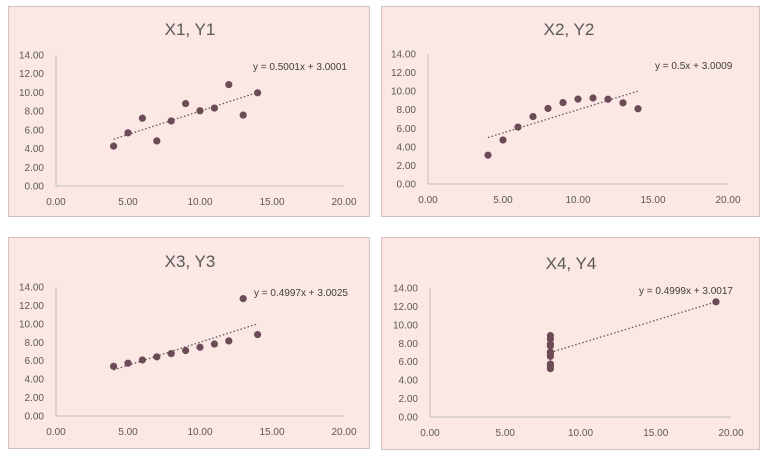 This screenshot has height=458, width=767. Describe the element at coordinates (300, 67) in the screenshot. I see `trendline-equation: y = 0.5001x + 3.0001` at that location.